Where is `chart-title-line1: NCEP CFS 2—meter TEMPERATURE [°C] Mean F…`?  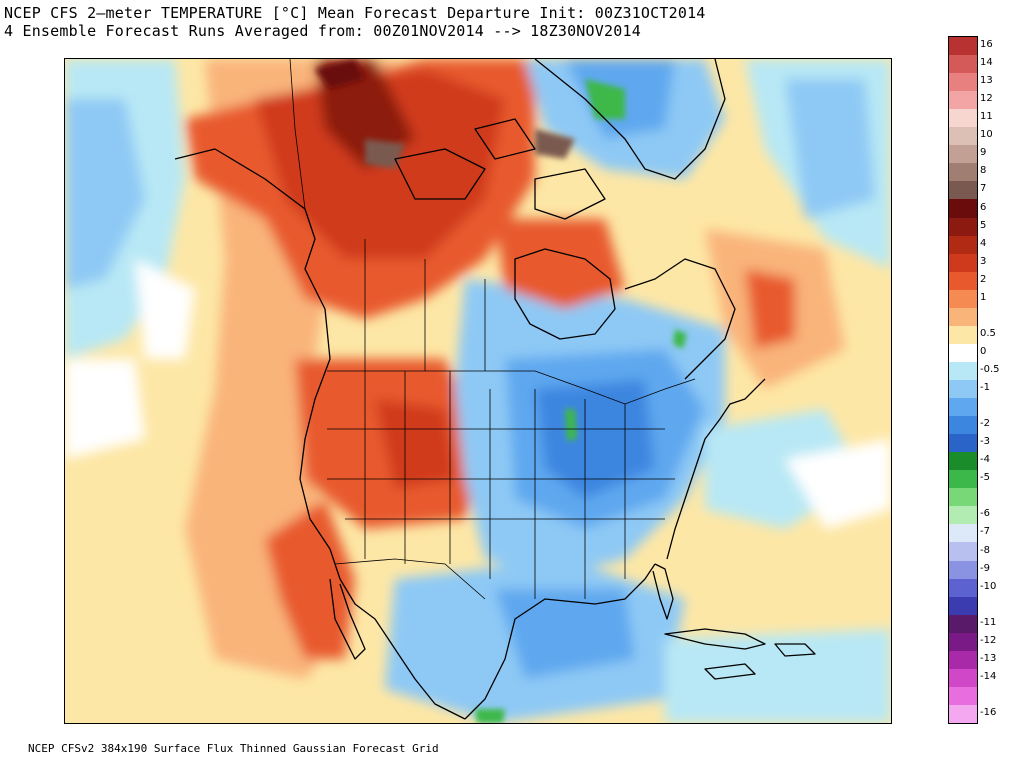
chart-title-line1: NCEP CFS 2—meter TEMPERATURE [°C] Mean F… is located at coordinates (355, 13).